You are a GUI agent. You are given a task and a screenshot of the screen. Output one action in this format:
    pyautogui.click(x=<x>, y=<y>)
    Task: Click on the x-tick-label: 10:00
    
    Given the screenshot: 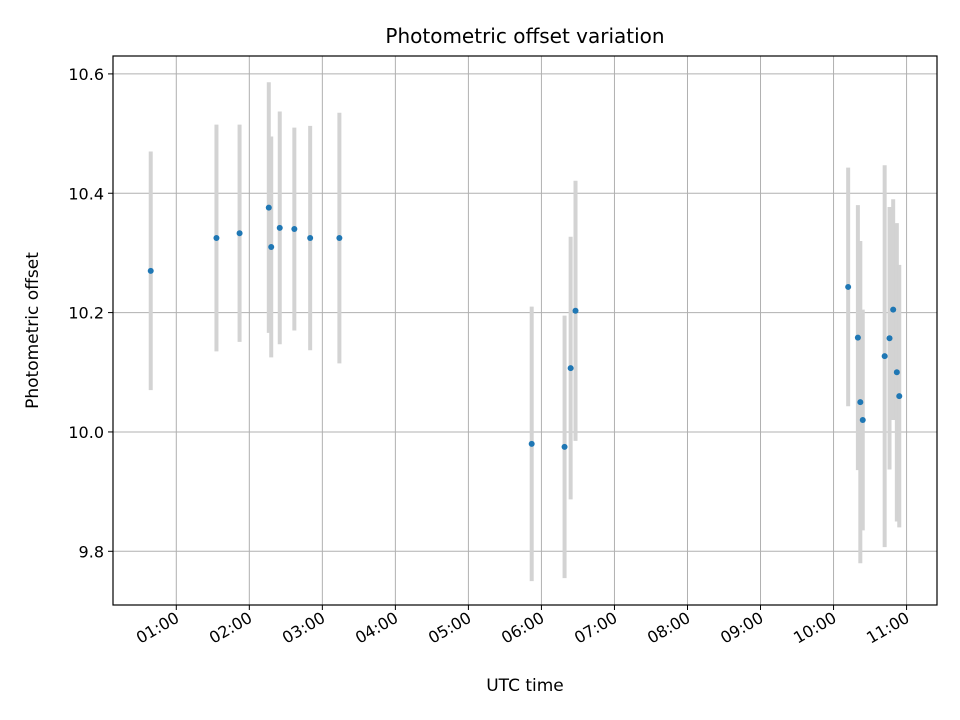 What is the action you would take?
    pyautogui.click(x=814, y=628)
    